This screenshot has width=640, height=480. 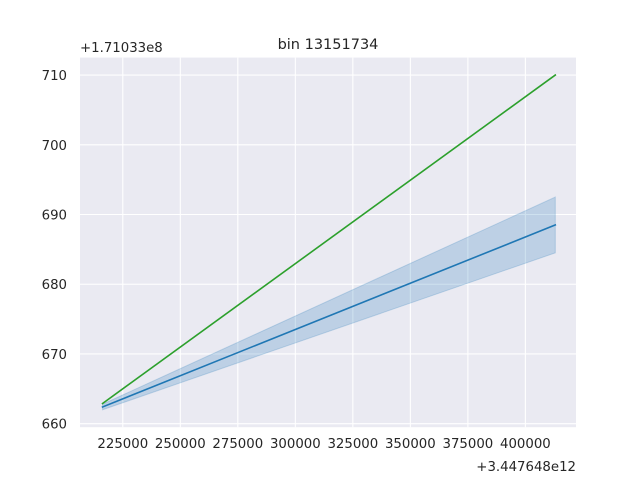 I want to click on x-tick-label: 400000, so click(x=525, y=444).